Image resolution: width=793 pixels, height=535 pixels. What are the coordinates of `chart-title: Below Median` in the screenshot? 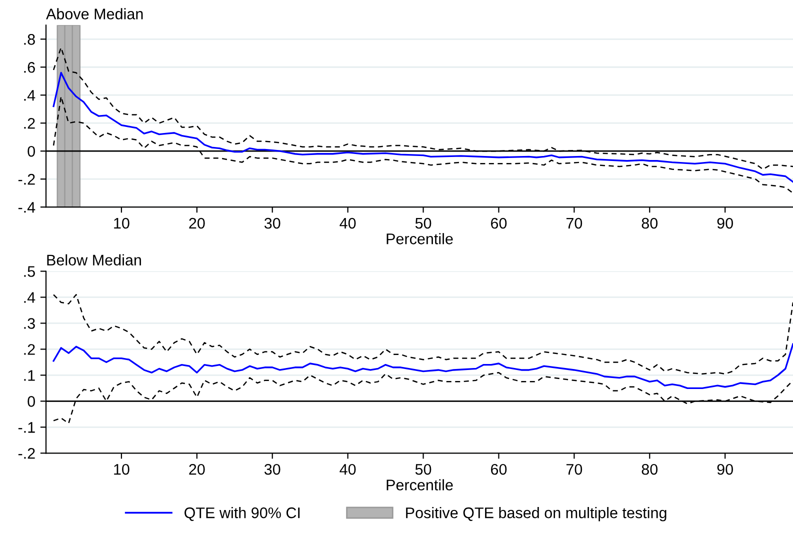 It's located at (94, 260).